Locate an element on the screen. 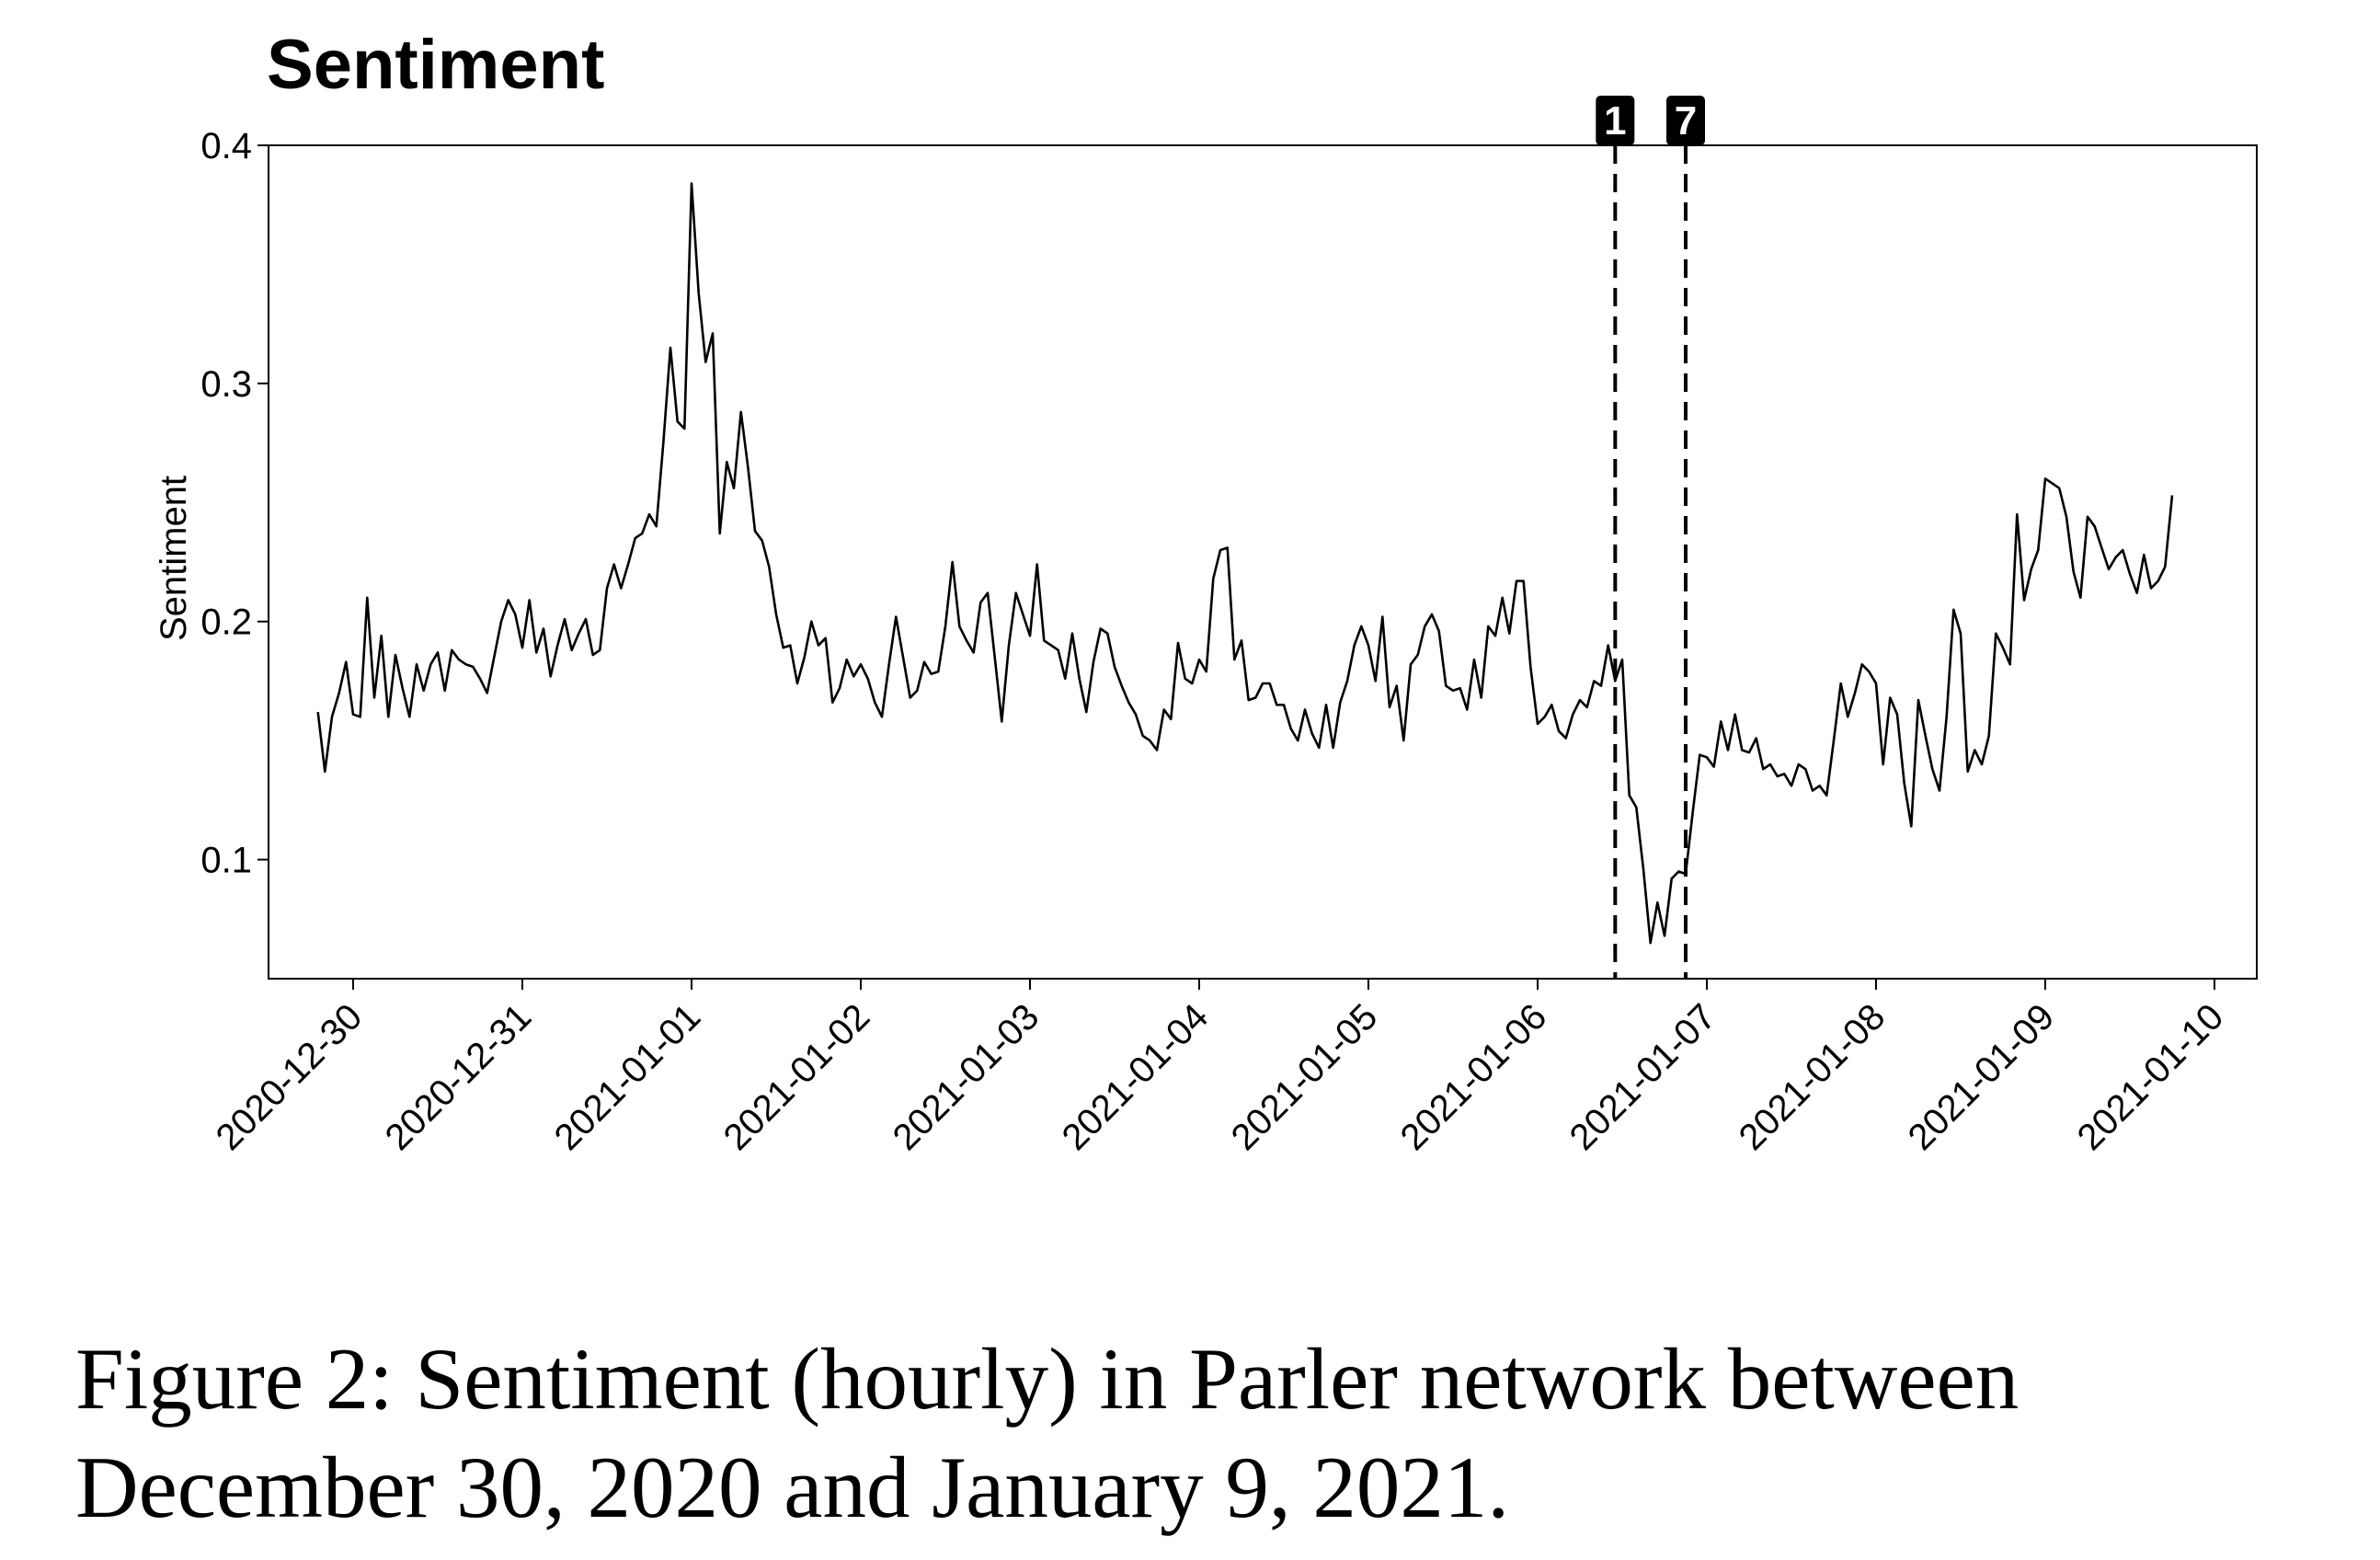 Image resolution: width=2380 pixels, height=1560 pixels. event-badge-label: 1 is located at coordinates (1615, 120).